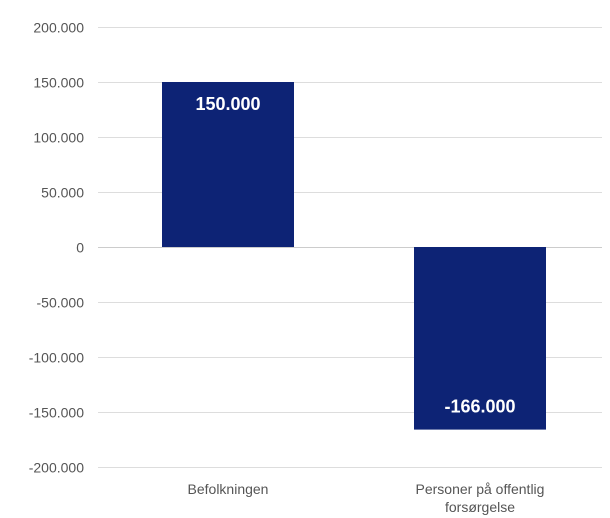 The height and width of the screenshot is (518, 610). I want to click on y-tick-label: 150.000, so click(58, 83).